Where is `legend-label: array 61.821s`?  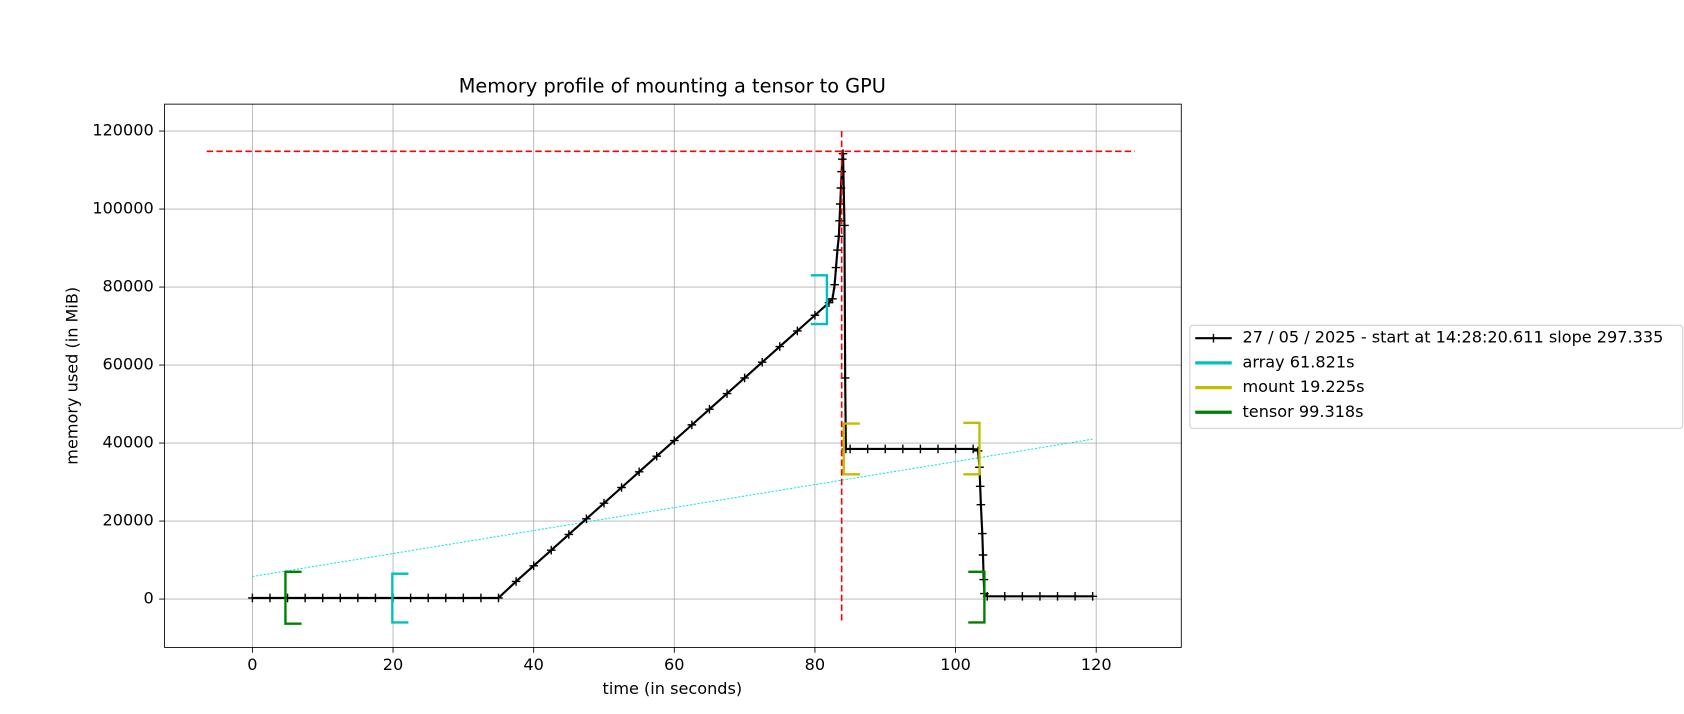
legend-label: array 61.821s is located at coordinates (1298, 361).